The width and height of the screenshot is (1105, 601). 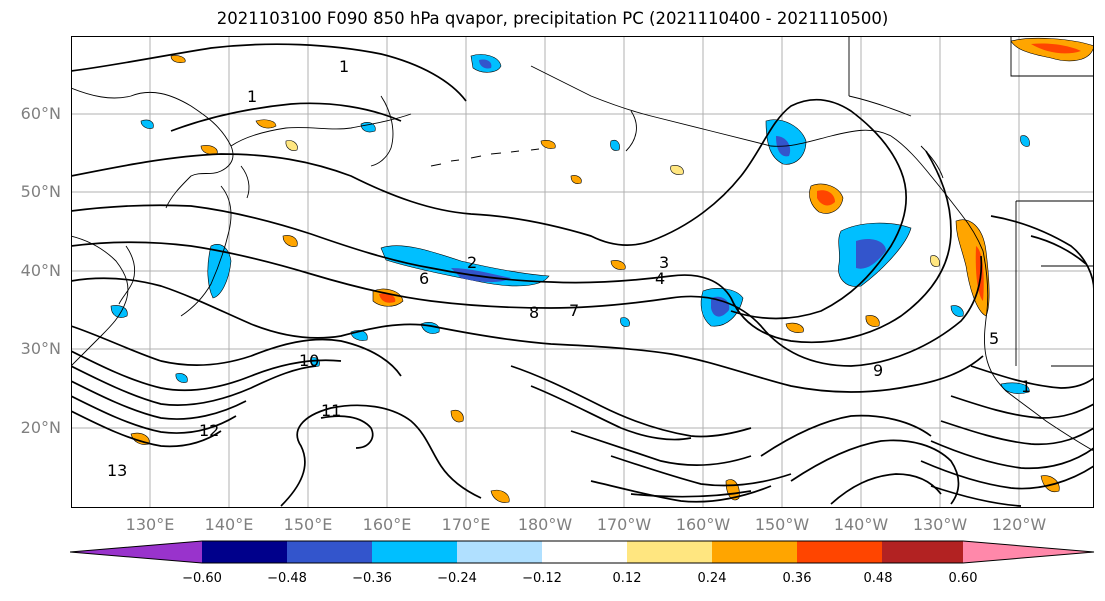 I want to click on colorbar-tick: −0.60, so click(x=202, y=578).